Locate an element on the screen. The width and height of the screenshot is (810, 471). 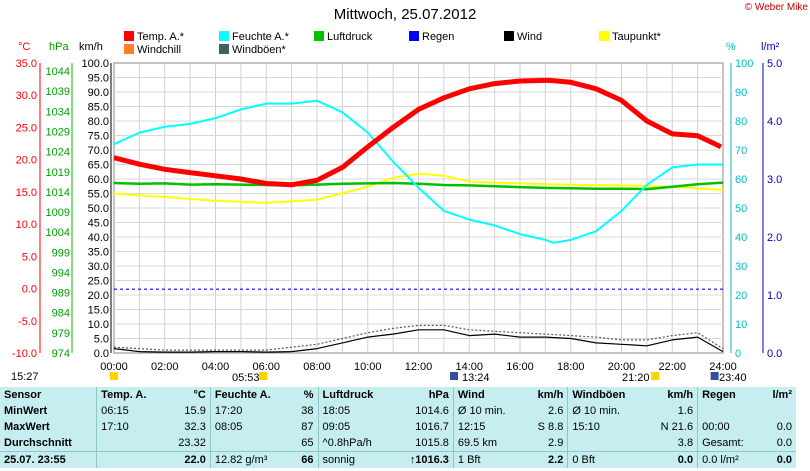
pressure-tick-label: 1014 is located at coordinates (58, 193).